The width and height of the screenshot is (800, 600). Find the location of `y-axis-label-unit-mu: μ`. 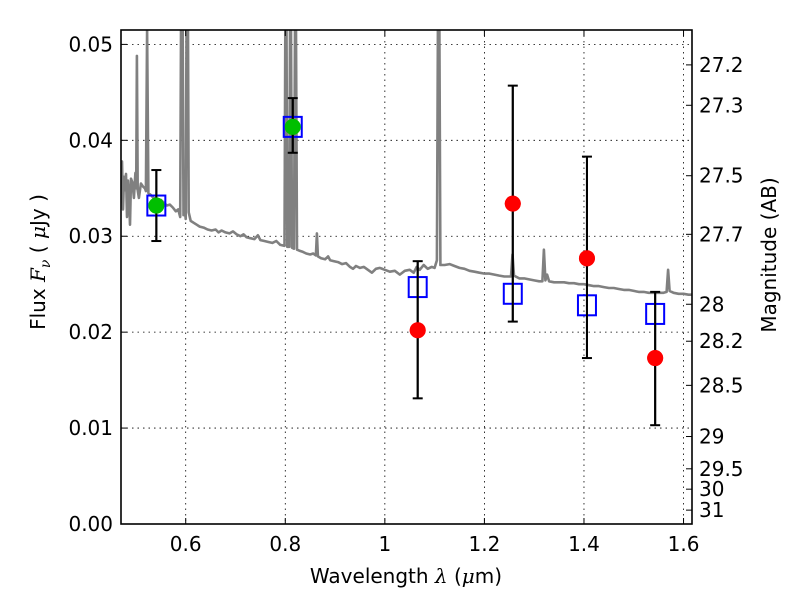

y-axis-label-unit-mu: μ is located at coordinates (38, 232).